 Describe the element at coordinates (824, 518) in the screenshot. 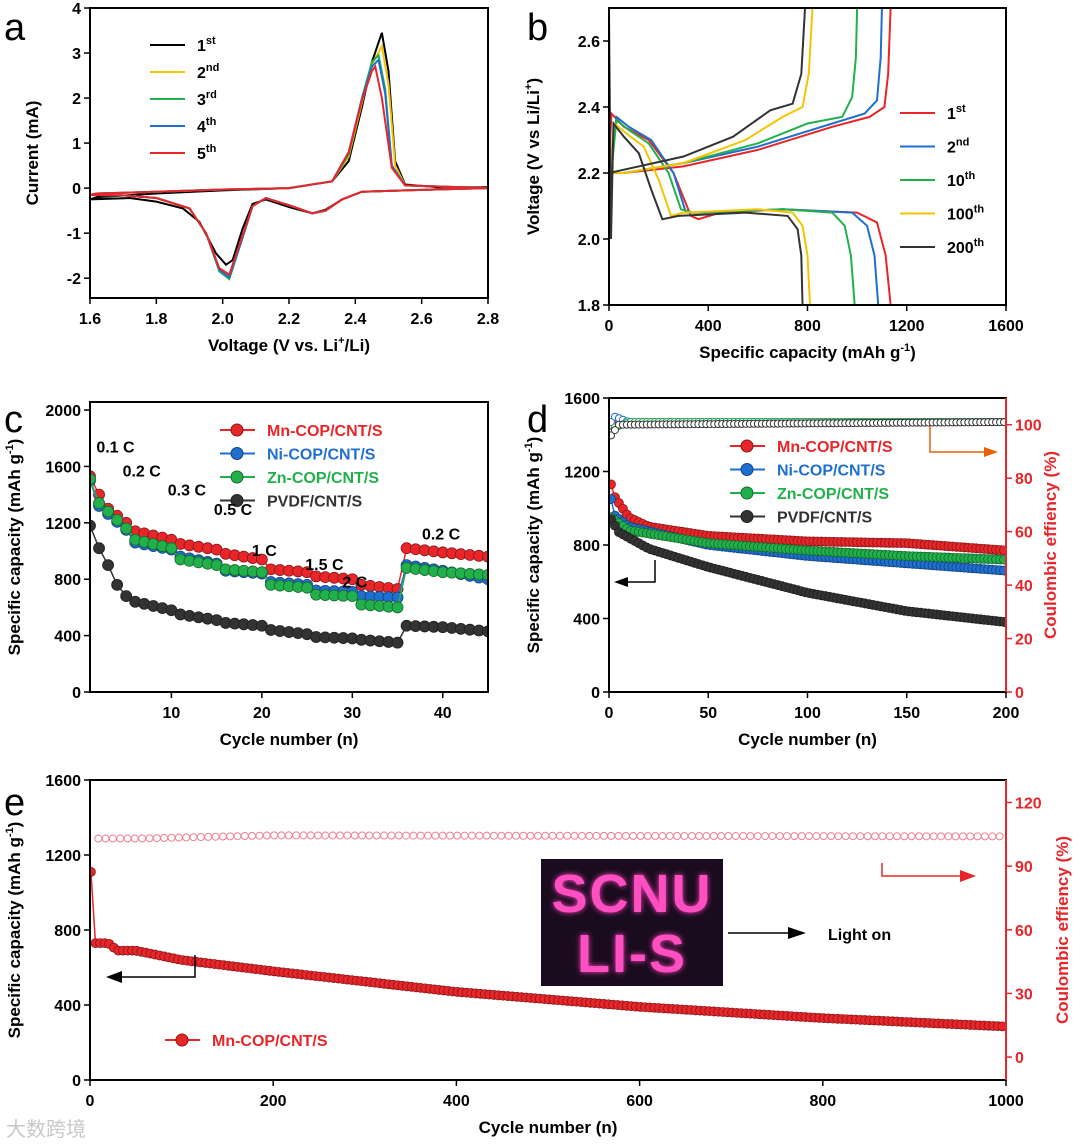

I see `legend-label: PVDF/CNT/S` at that location.